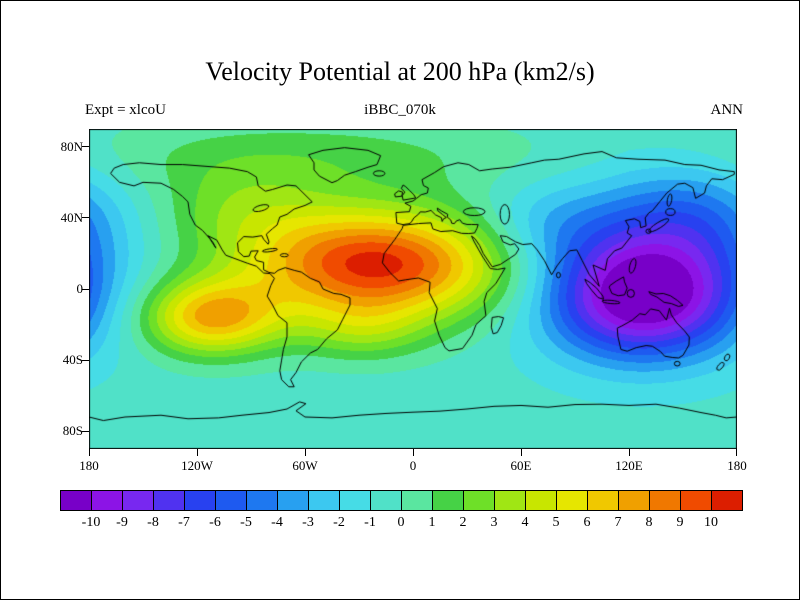 Image resolution: width=800 pixels, height=600 pixels. I want to click on colorbar-tick-label: -3, so click(308, 522).